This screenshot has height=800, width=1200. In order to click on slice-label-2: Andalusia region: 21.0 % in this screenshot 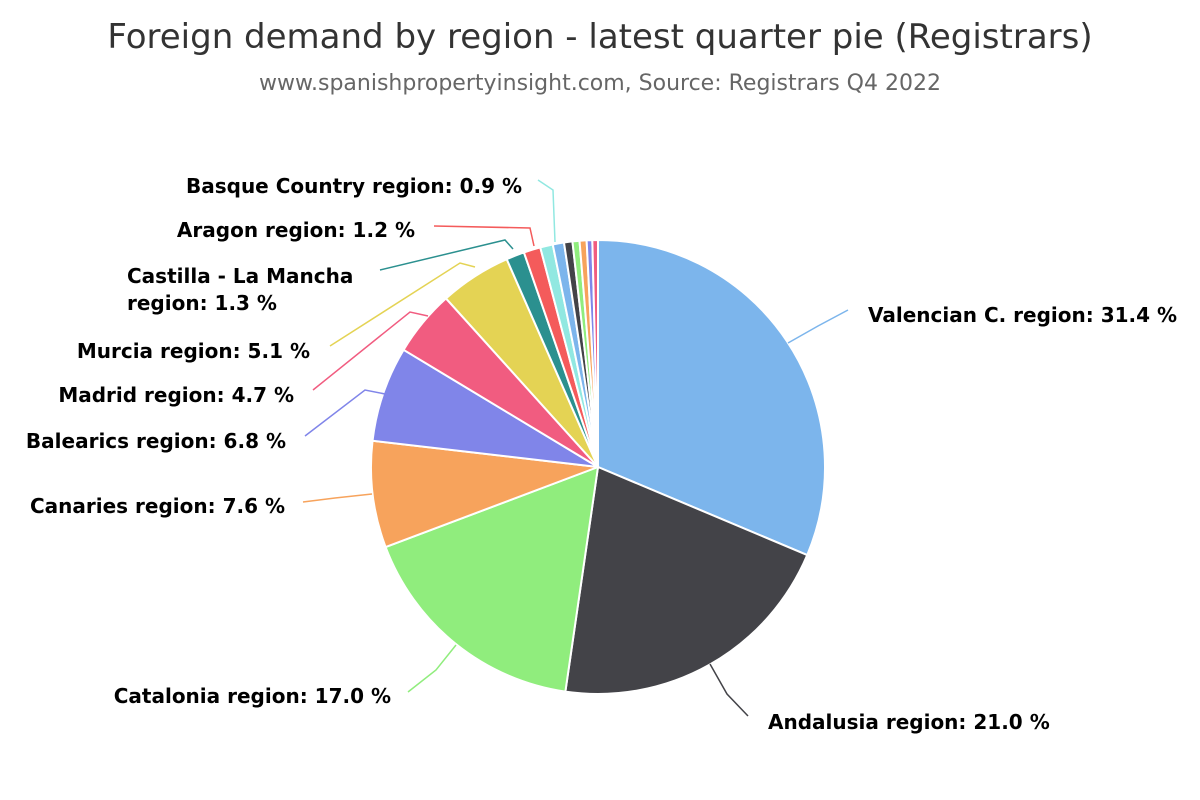, I will do `click(909, 722)`.